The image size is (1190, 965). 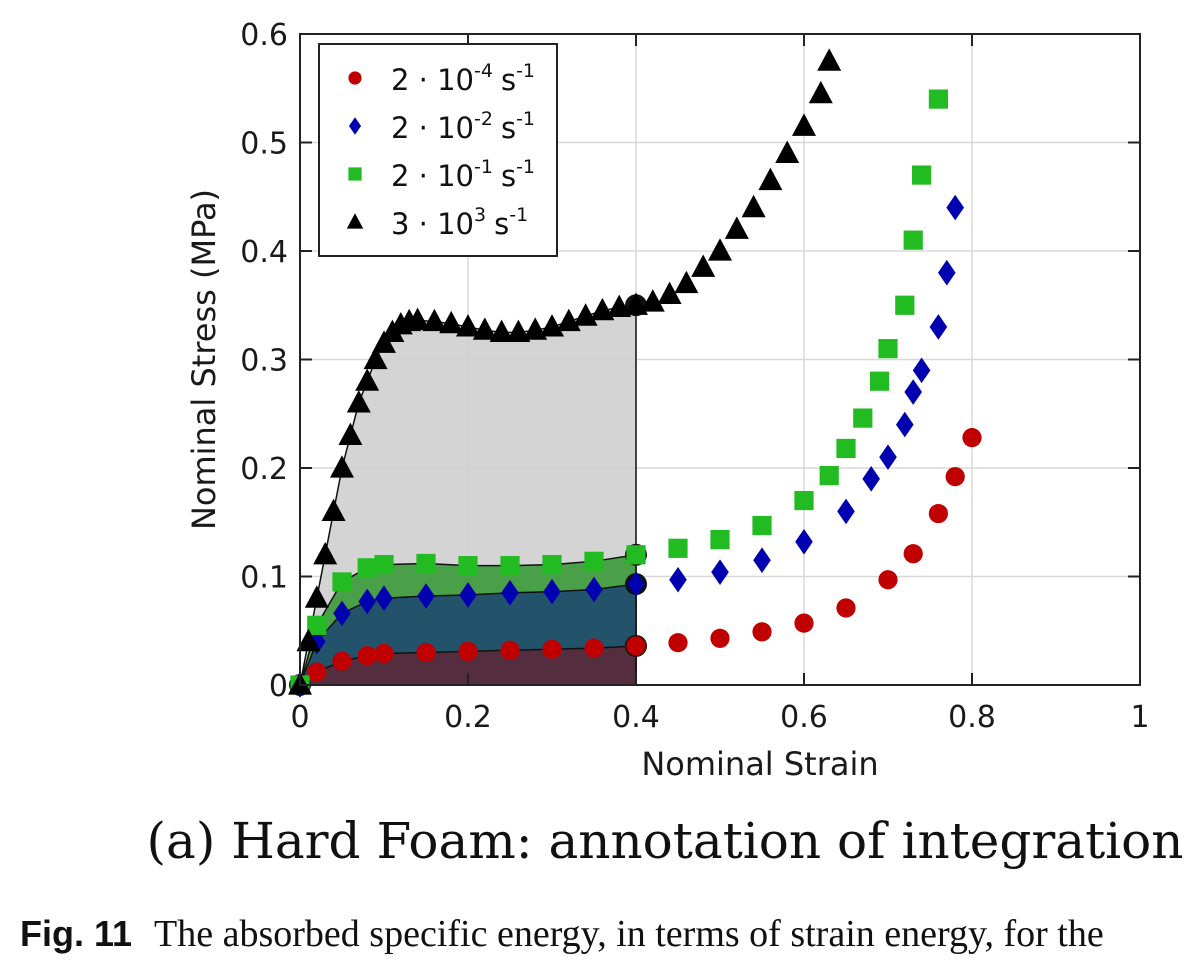 What do you see at coordinates (264, 252) in the screenshot?
I see `y-tick-label: 0.4` at bounding box center [264, 252].